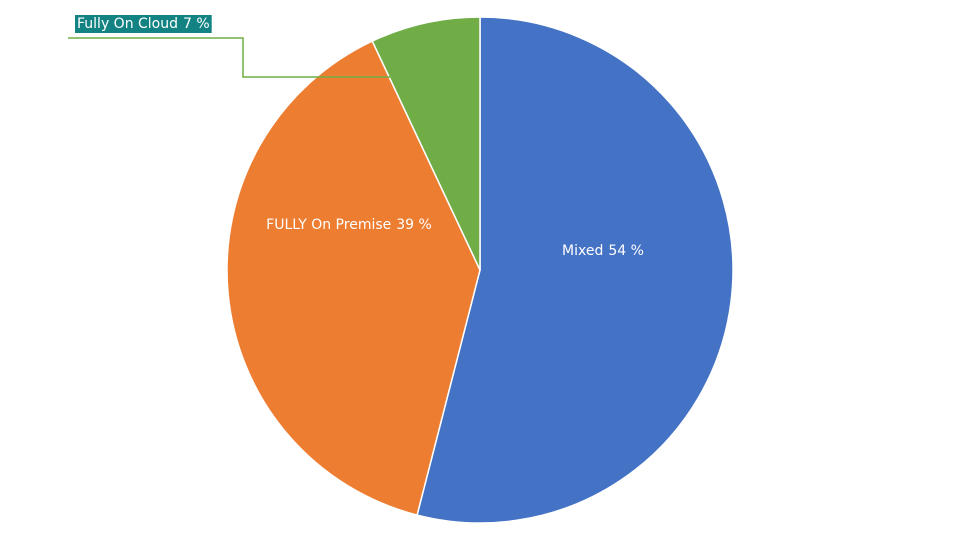 This screenshot has width=960, height=540. I want to click on data-label-group: FULLY On Premise 39 %, so click(349, 225).